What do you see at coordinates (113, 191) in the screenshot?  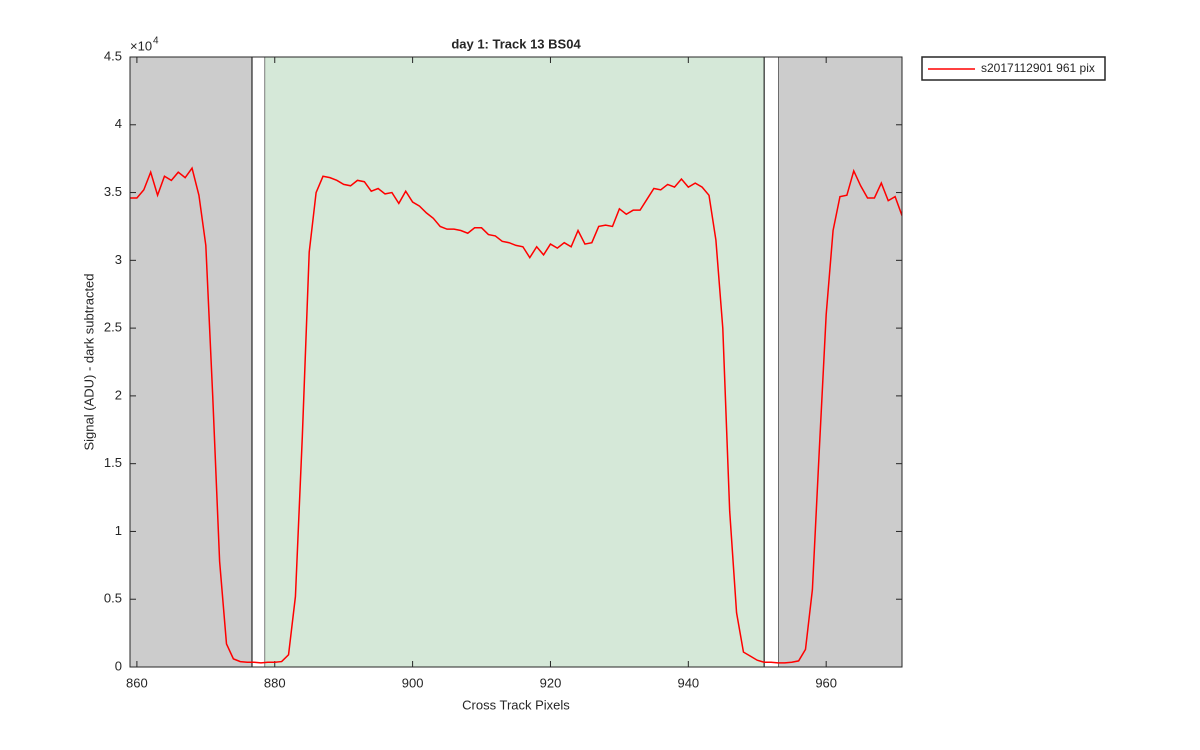 I see `y-tick-label: 3.5` at bounding box center [113, 191].